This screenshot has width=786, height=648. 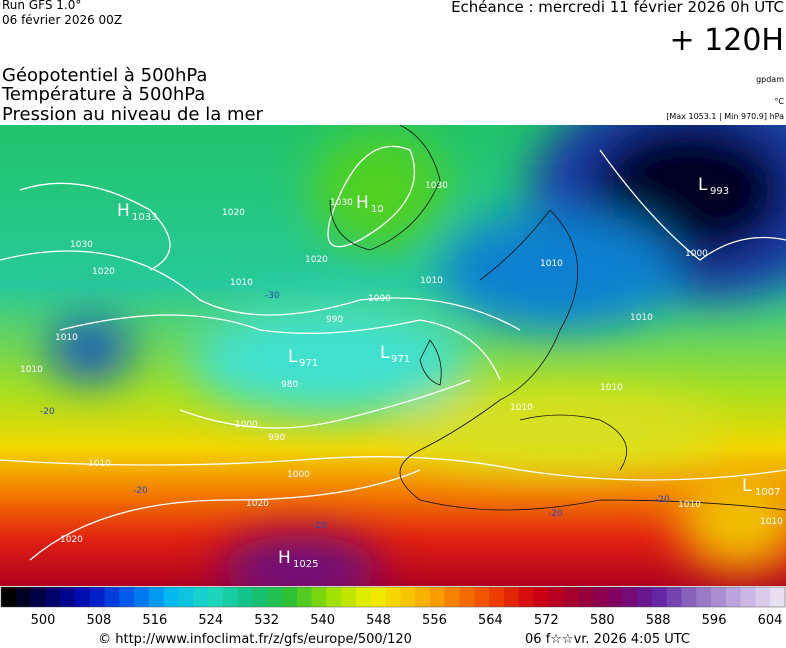 What do you see at coordinates (41, 6) in the screenshot?
I see `run-label: Run GFS 1.0°` at bounding box center [41, 6].